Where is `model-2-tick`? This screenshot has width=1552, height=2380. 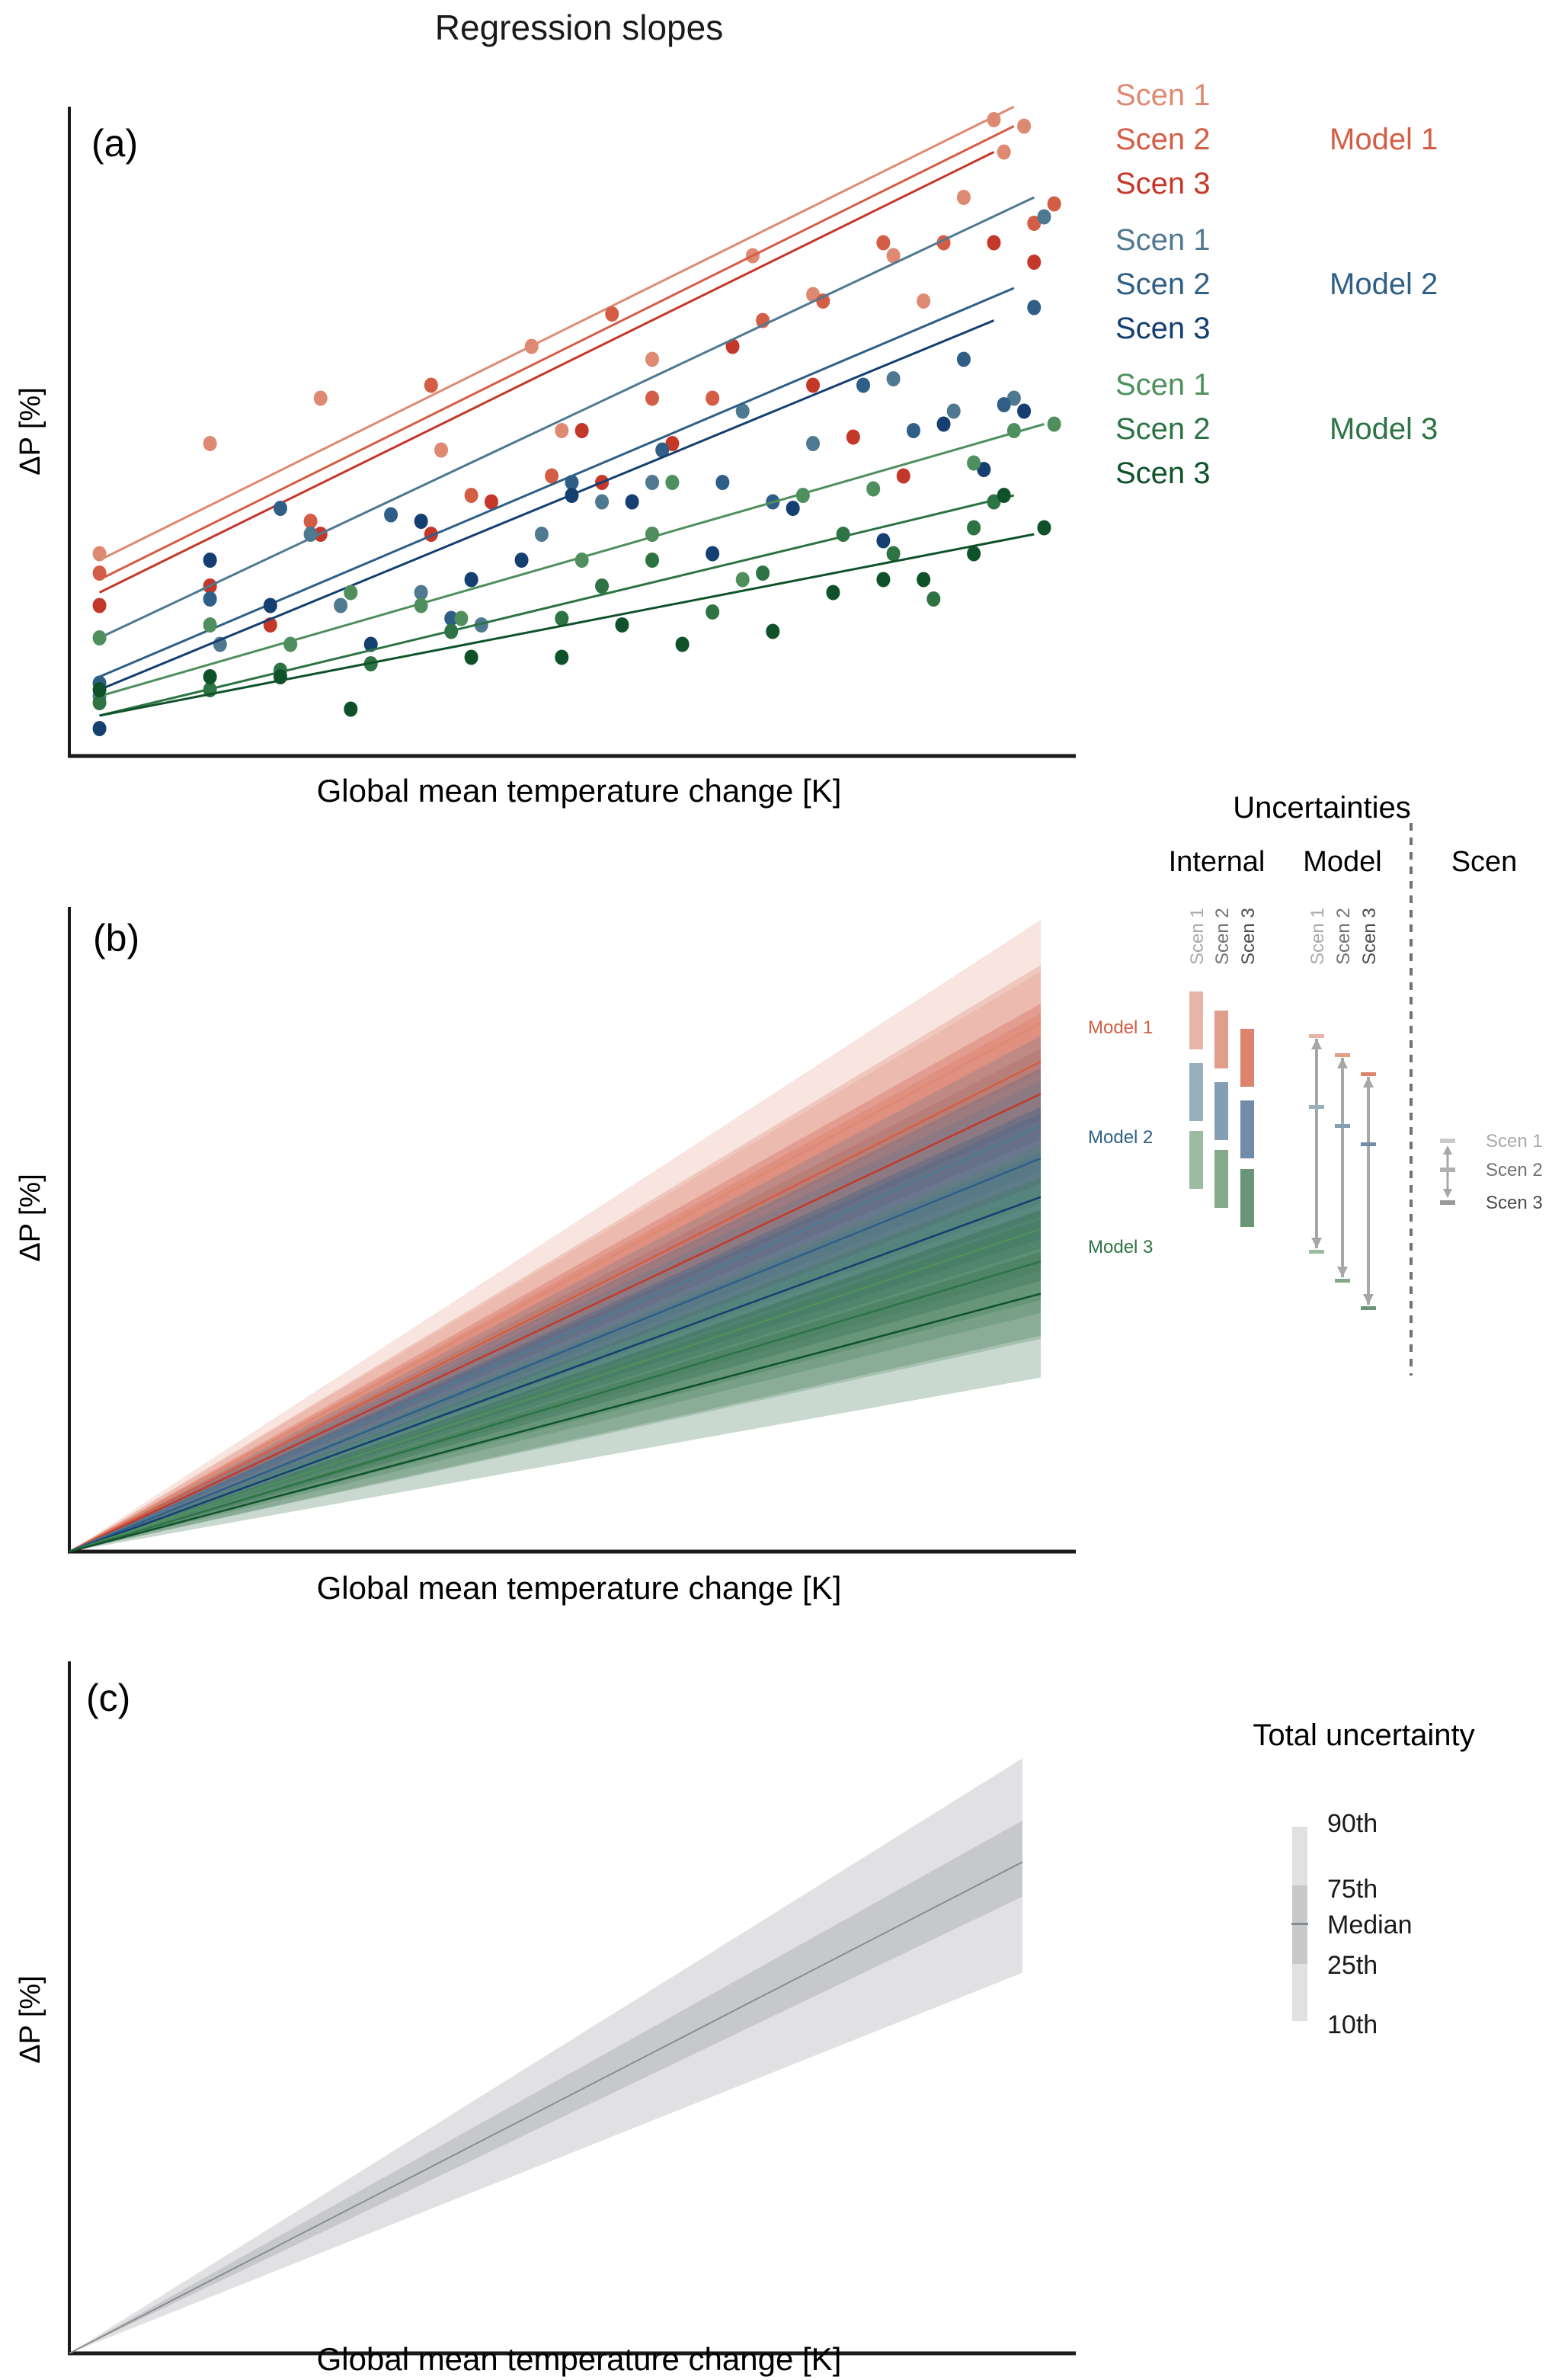 model-2-tick is located at coordinates (1342, 1126).